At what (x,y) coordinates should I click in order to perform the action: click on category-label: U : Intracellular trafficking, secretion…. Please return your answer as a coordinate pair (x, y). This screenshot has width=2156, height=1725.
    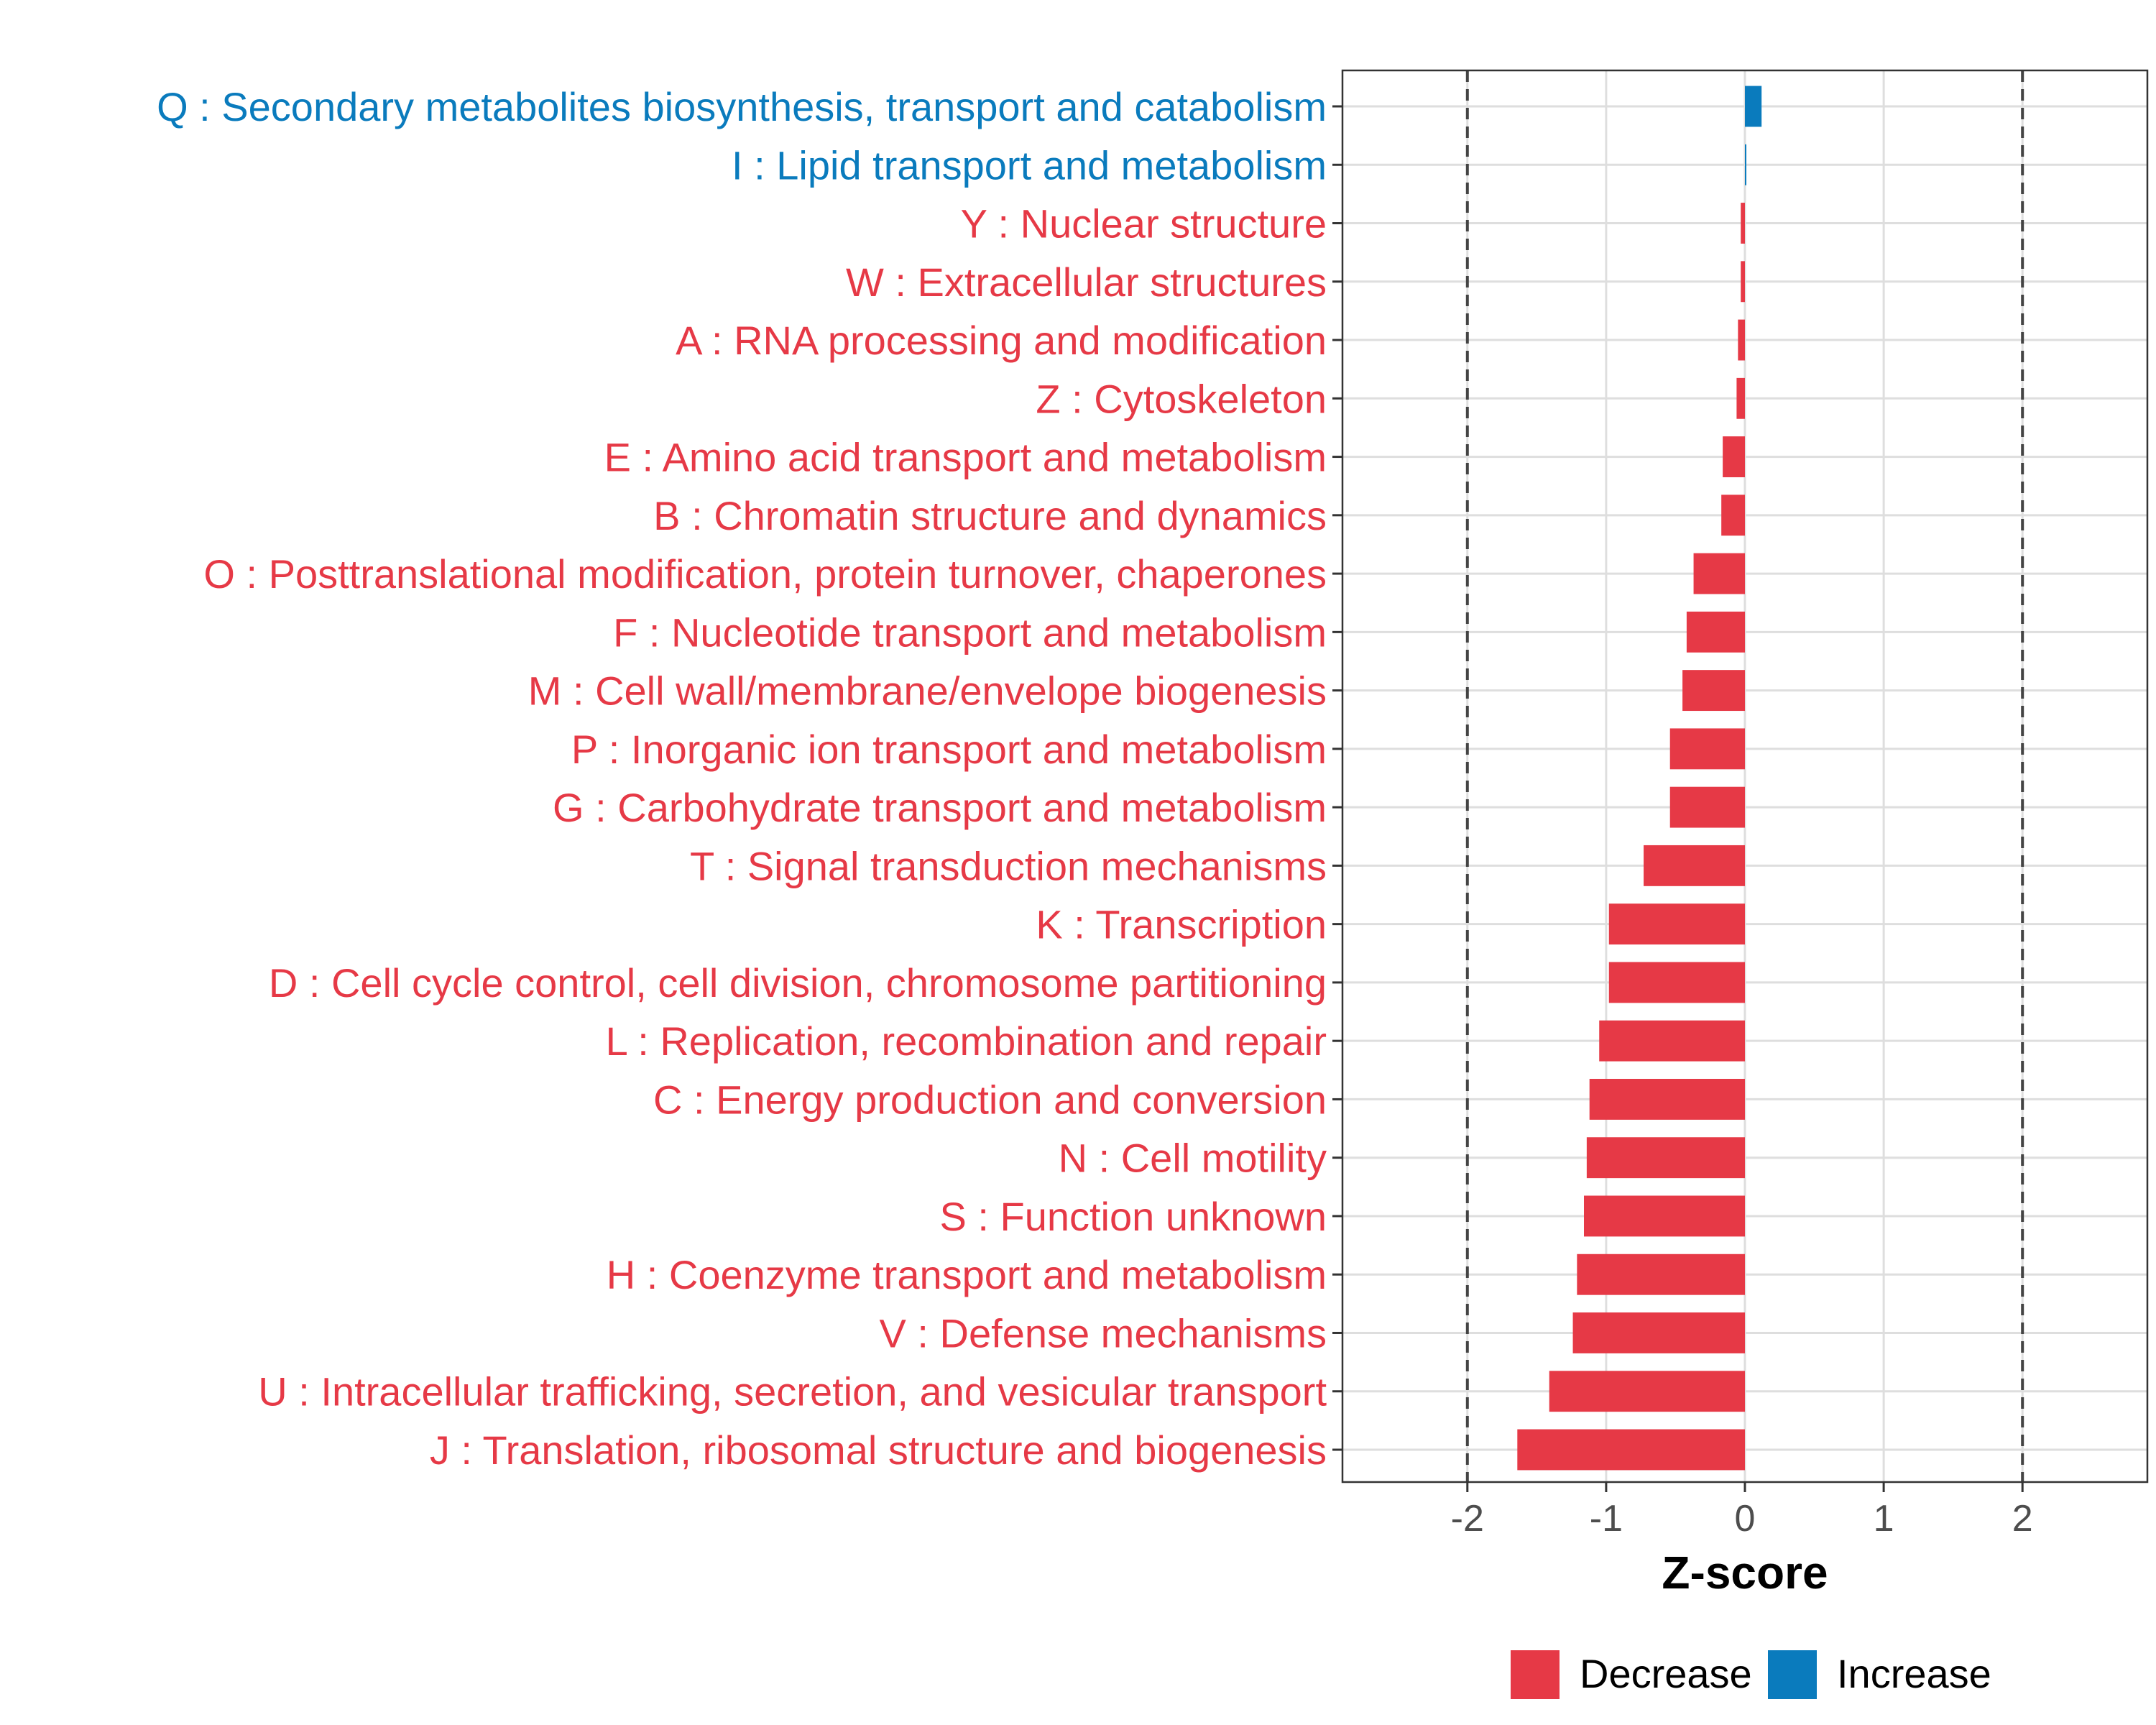
    Looking at the image, I should click on (792, 1391).